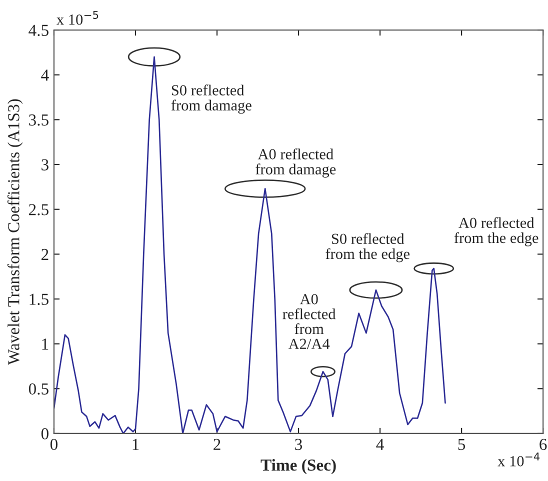  I want to click on x-tick-label: 4, so click(380, 444).